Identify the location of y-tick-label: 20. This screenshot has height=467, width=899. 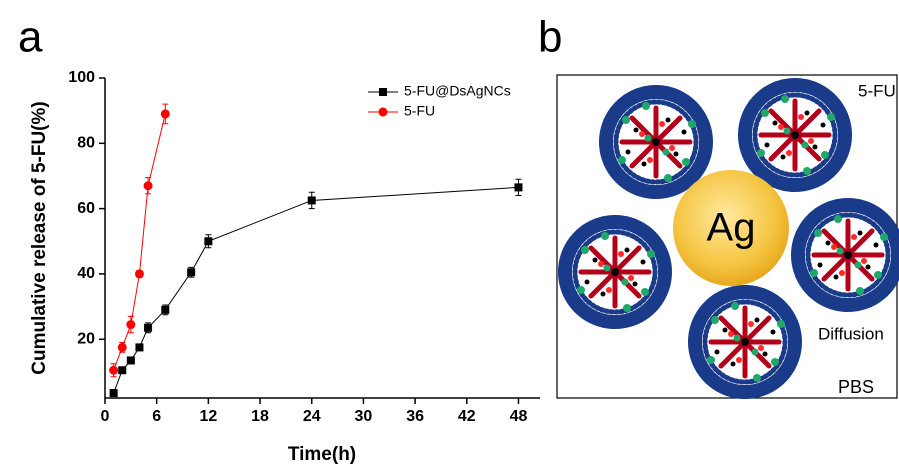
(86, 338).